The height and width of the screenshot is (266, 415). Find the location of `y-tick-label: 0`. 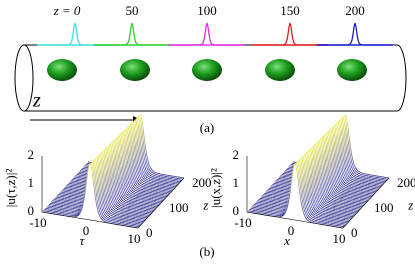

y-tick-label: 0 is located at coordinates (149, 232).